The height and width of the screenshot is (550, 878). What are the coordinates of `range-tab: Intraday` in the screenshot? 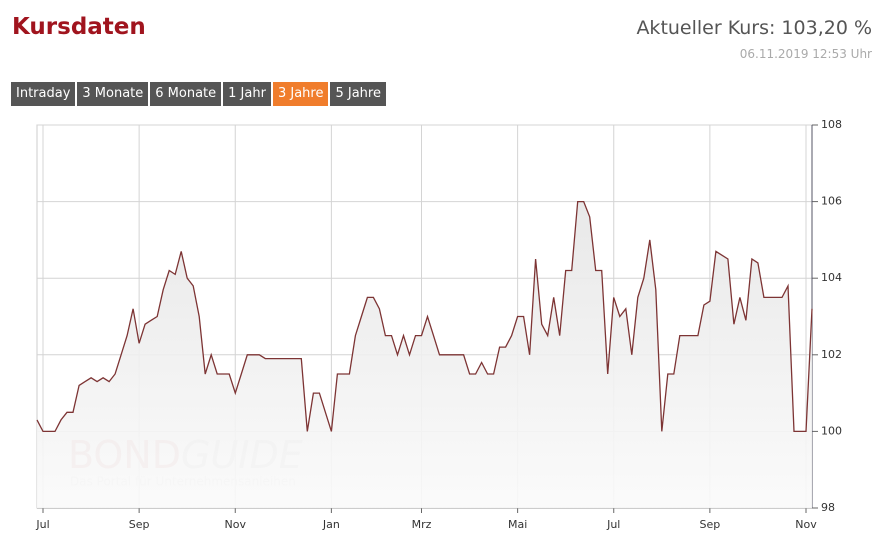 It's located at (43, 94).